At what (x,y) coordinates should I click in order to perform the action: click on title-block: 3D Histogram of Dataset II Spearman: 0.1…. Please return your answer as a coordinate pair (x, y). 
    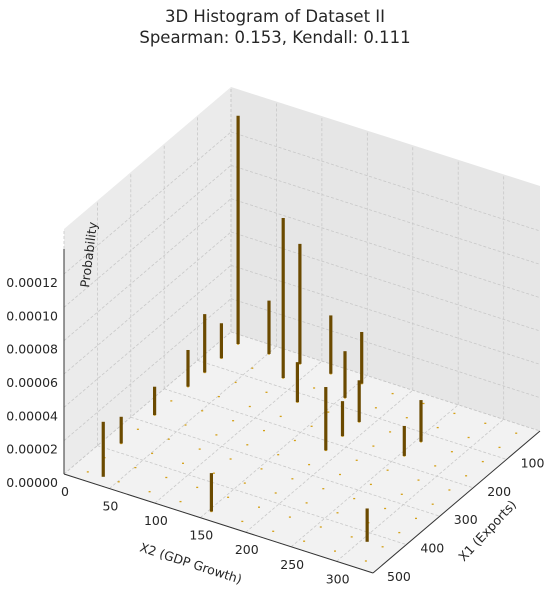
    Looking at the image, I should click on (275, 27).